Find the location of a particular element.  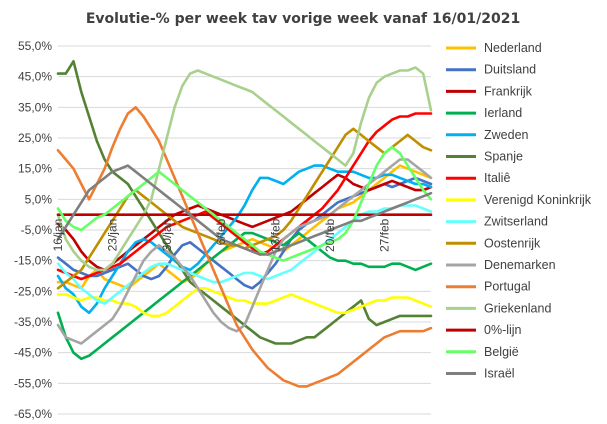

legend-label: Oostenrijk is located at coordinates (512, 243).